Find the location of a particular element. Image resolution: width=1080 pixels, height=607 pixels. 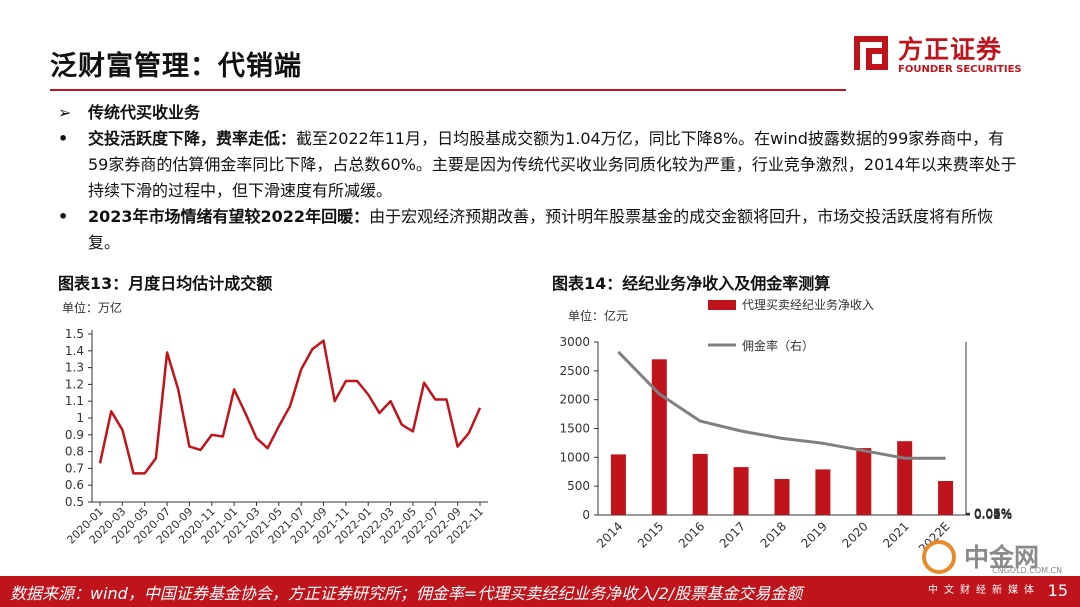

chart2-left-tick-label: 1500 is located at coordinates (574, 429).